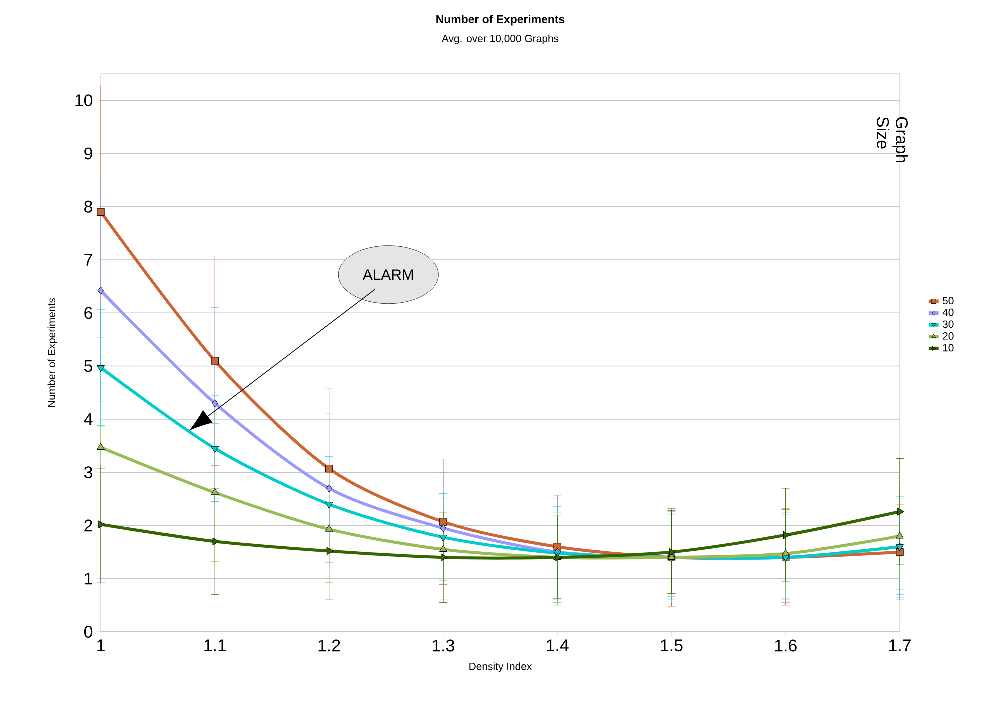  What do you see at coordinates (84, 100) in the screenshot?
I see `y-tick-label: 10` at bounding box center [84, 100].